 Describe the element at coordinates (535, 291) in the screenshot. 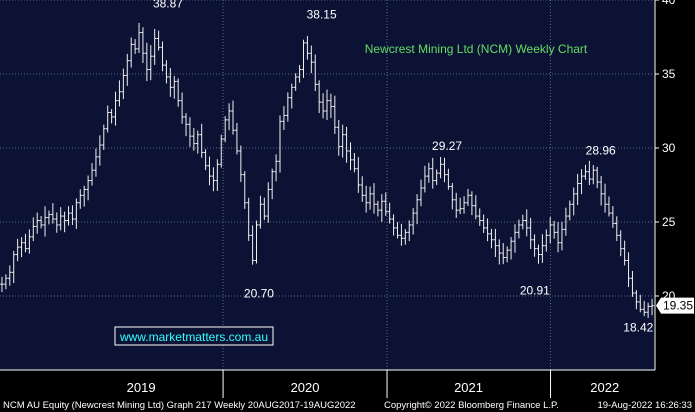

I see `price-annotation: 20.91` at that location.